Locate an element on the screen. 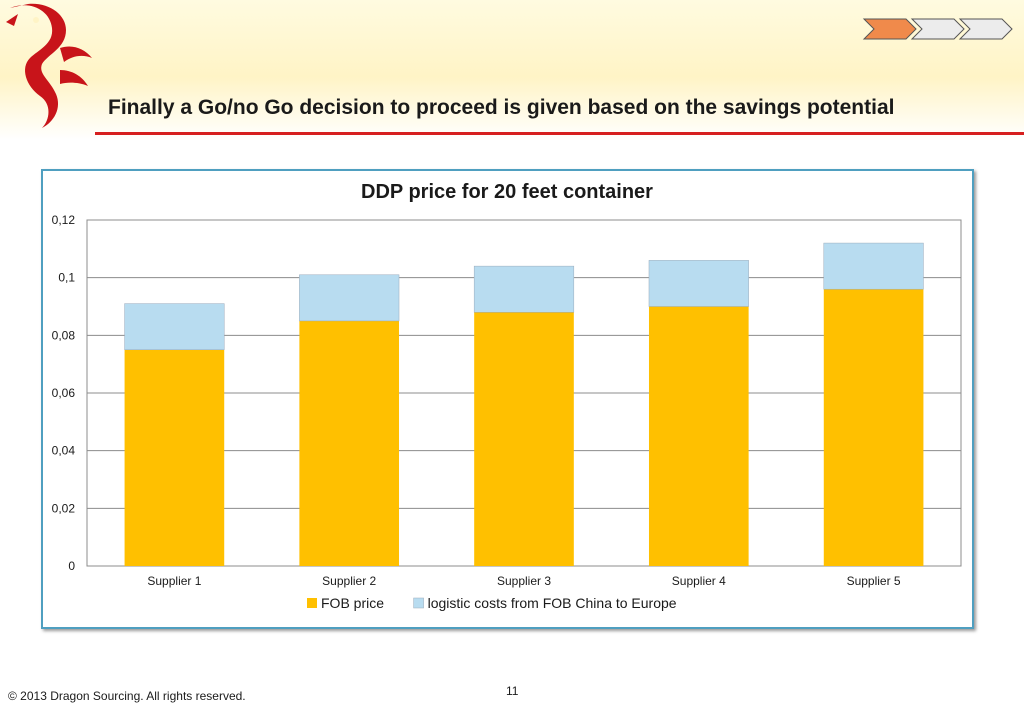 The image size is (1024, 709). x-tick-label: Supplier 1 is located at coordinates (174, 581).